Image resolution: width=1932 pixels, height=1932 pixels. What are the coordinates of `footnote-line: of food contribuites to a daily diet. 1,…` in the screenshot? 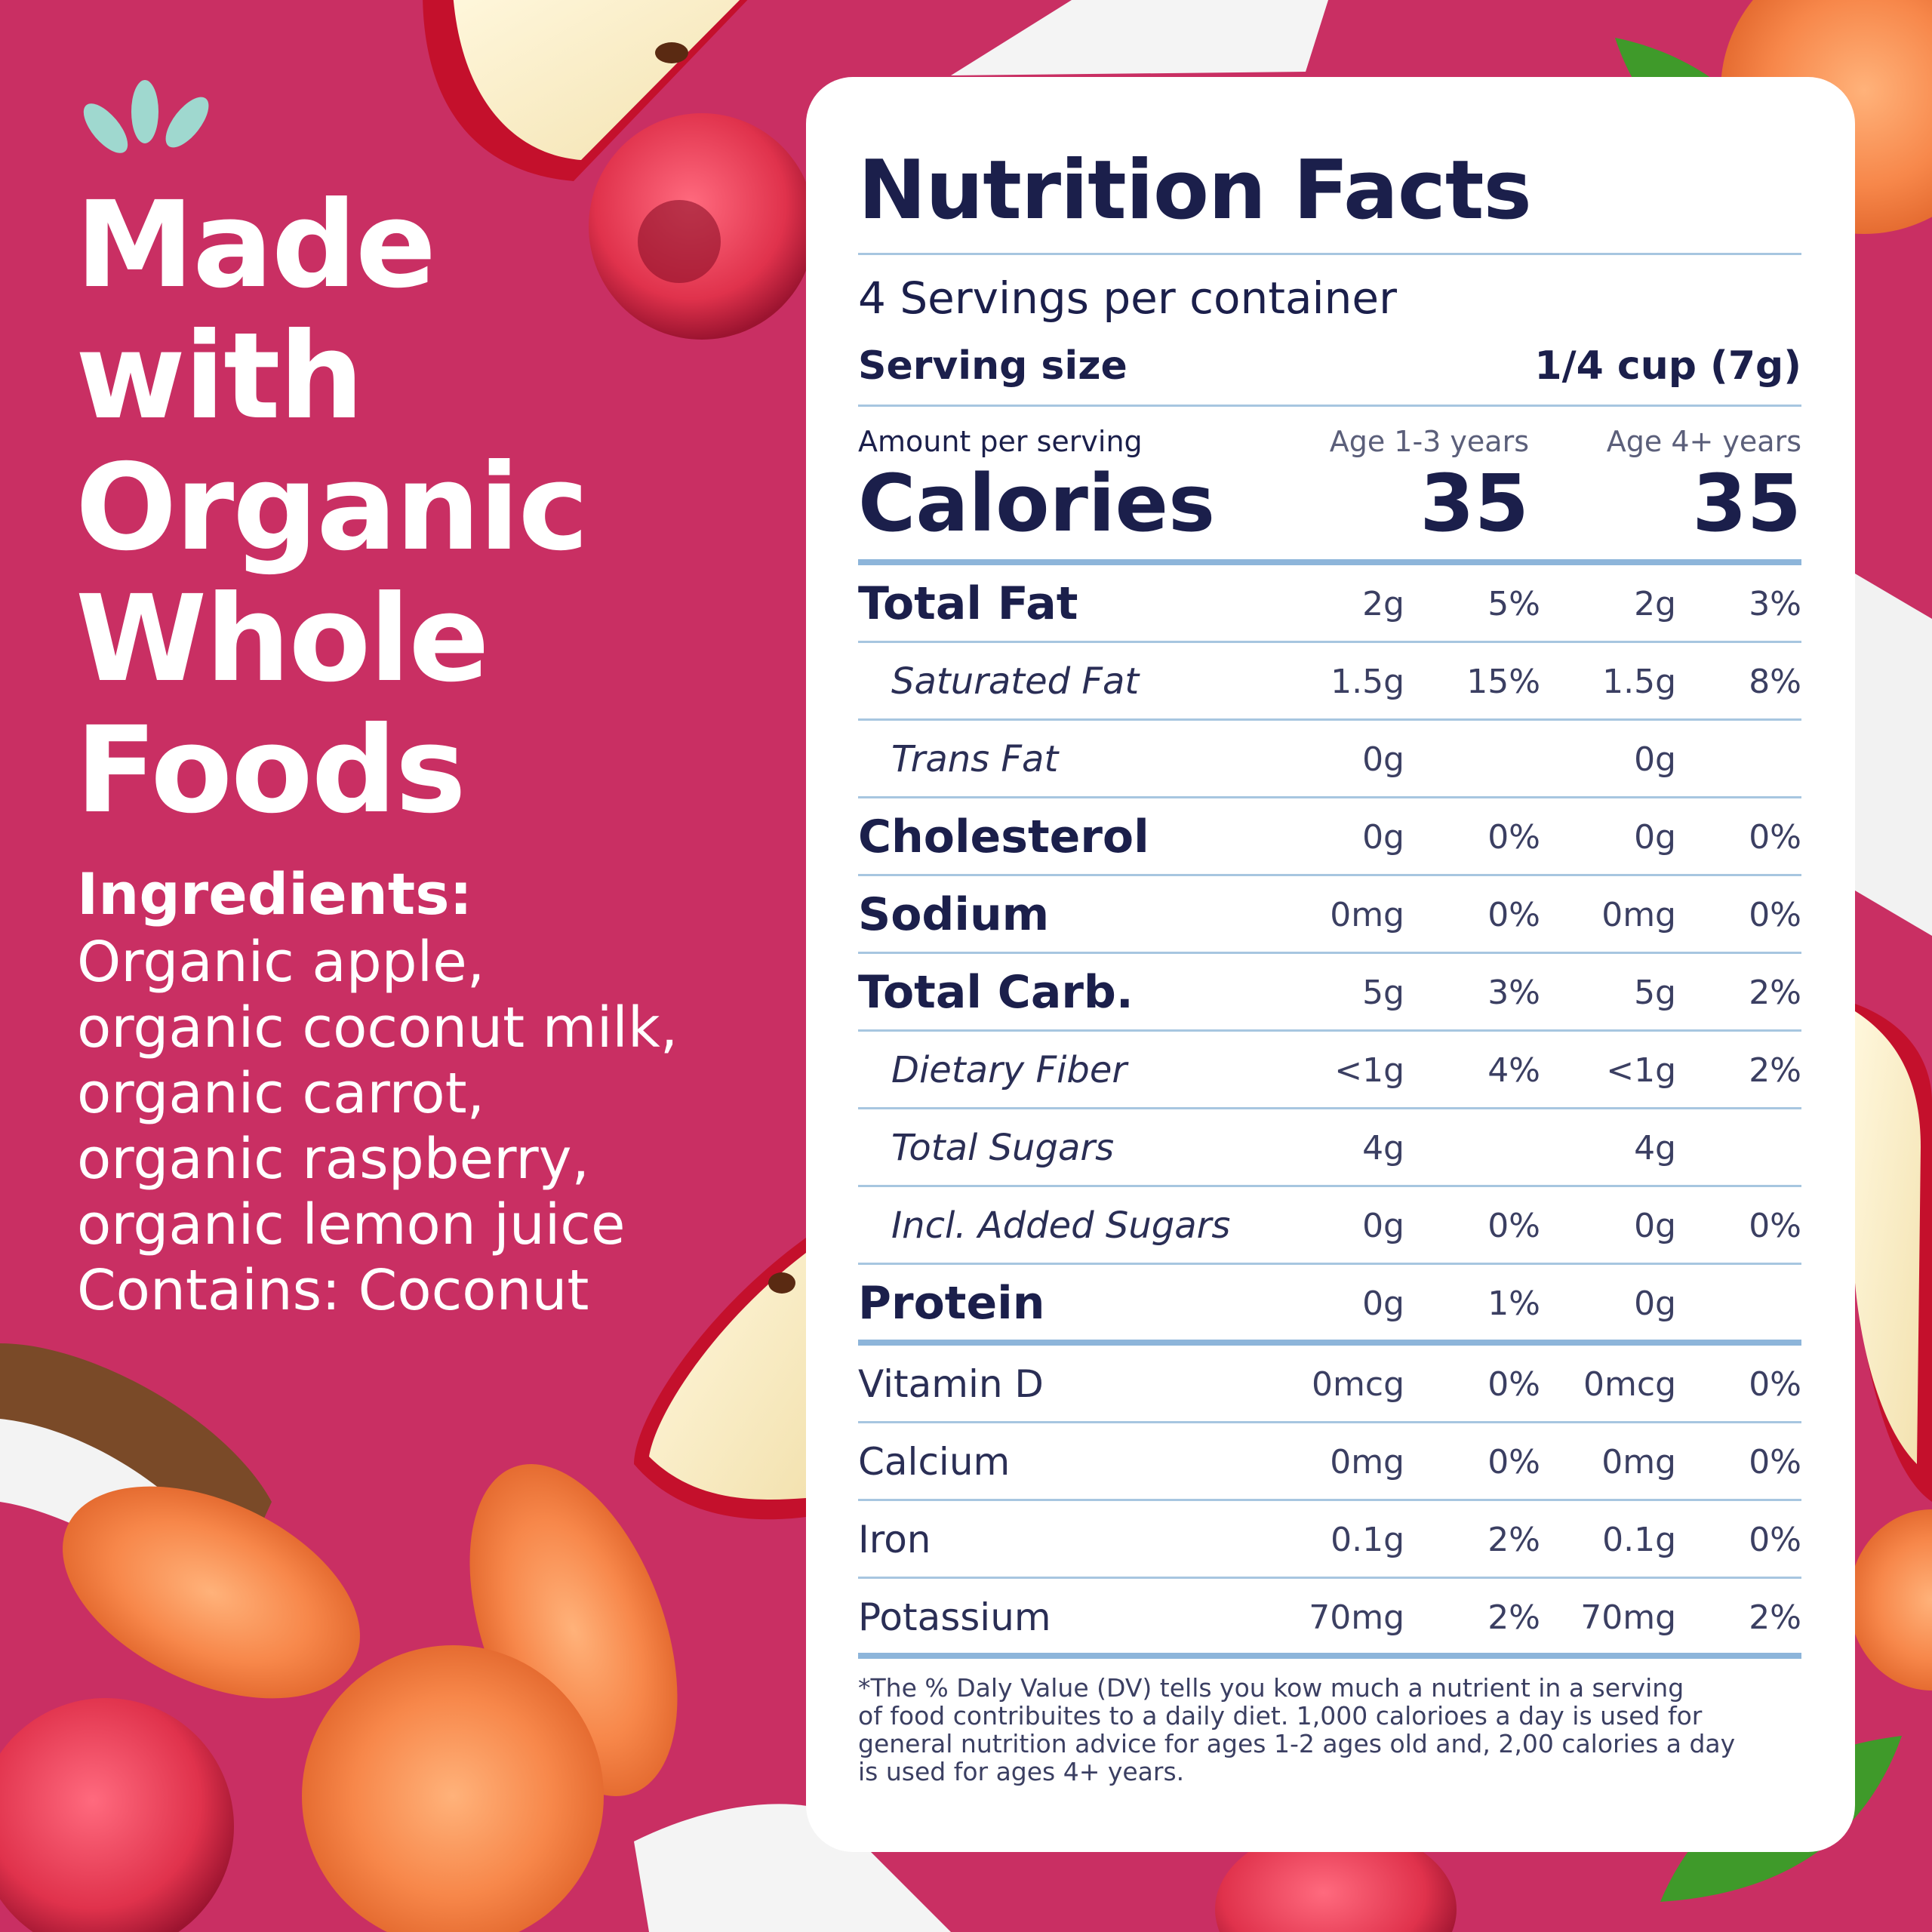 It's located at (1280, 1715).